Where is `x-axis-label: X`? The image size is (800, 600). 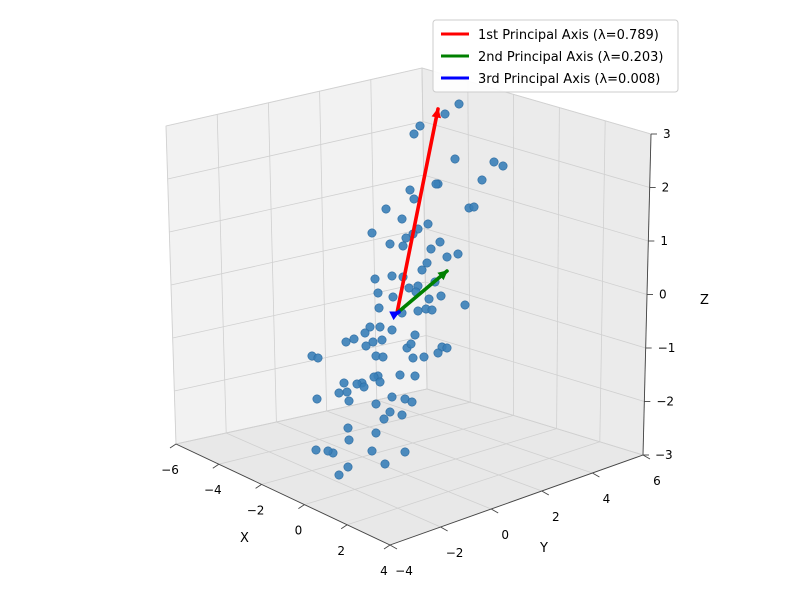 x-axis-label: X is located at coordinates (244, 538).